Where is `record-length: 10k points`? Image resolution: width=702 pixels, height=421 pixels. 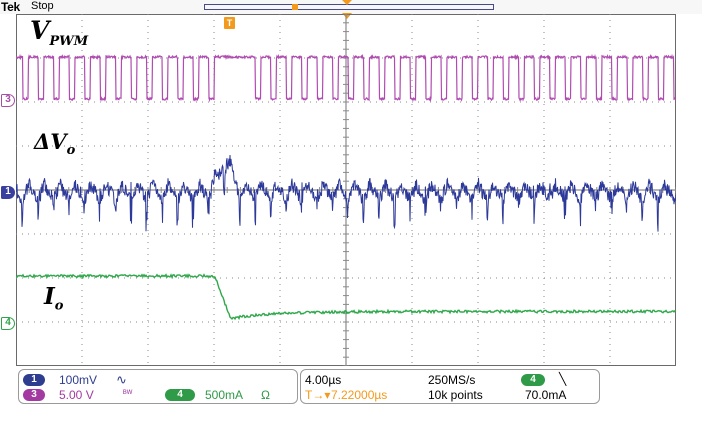
record-length: 10k points is located at coordinates (455, 395).